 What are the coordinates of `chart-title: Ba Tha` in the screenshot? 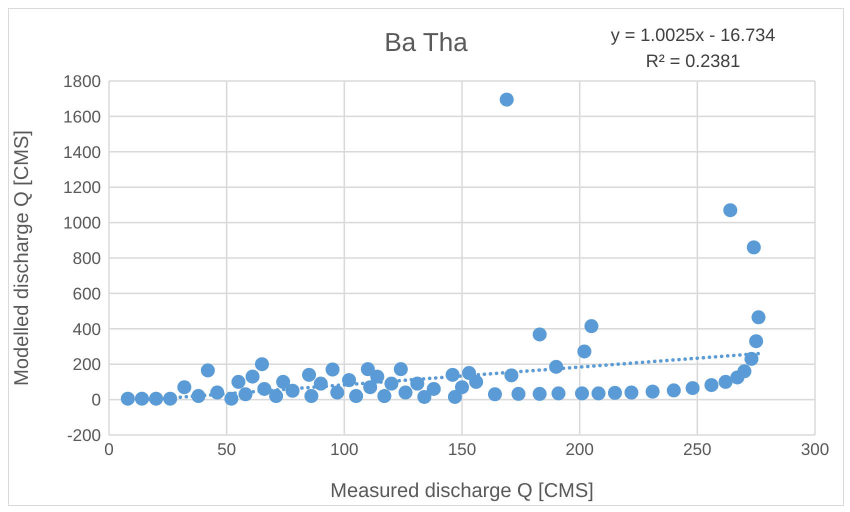 It's located at (426, 42).